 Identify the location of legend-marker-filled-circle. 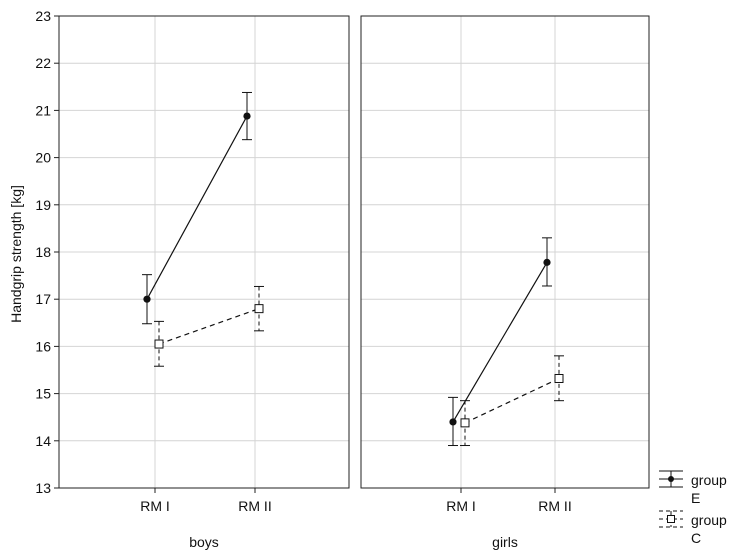
(671, 479).